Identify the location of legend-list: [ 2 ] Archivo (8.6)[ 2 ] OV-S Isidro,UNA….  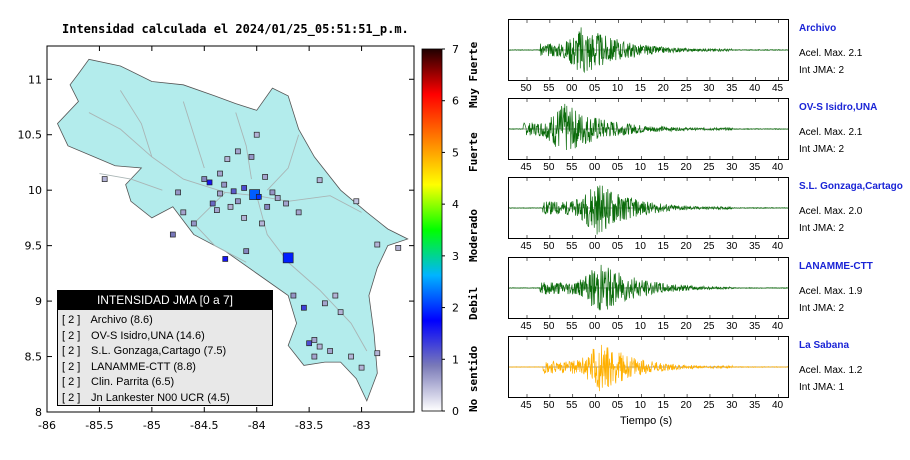
(165, 358).